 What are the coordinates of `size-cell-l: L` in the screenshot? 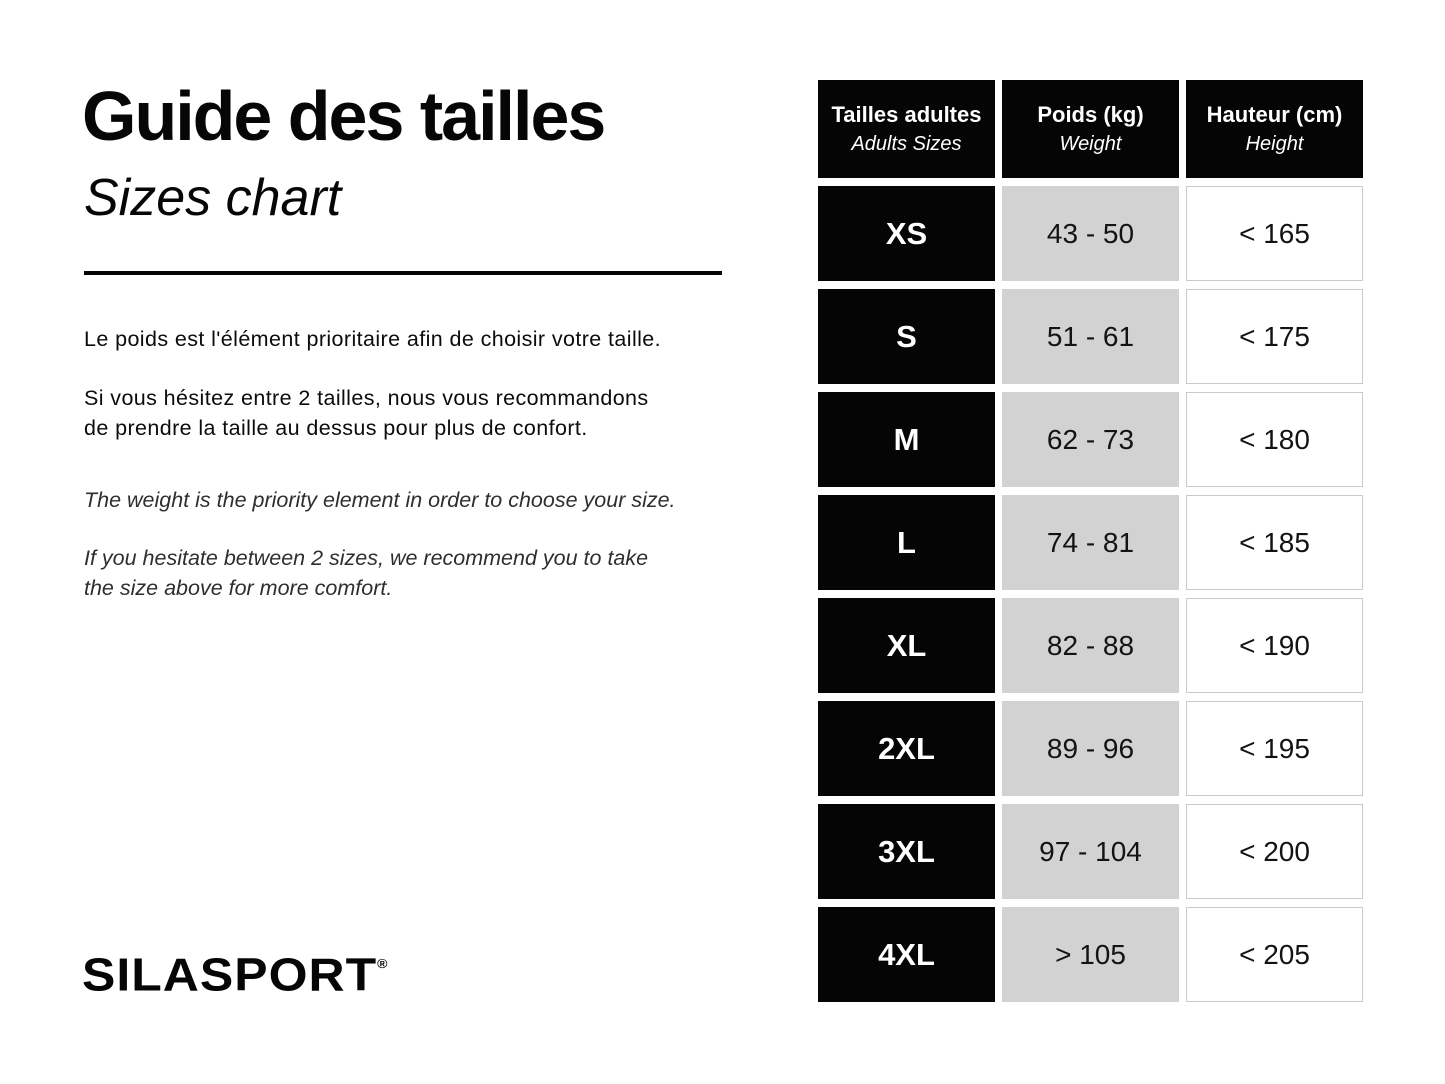 It's located at (906, 542).